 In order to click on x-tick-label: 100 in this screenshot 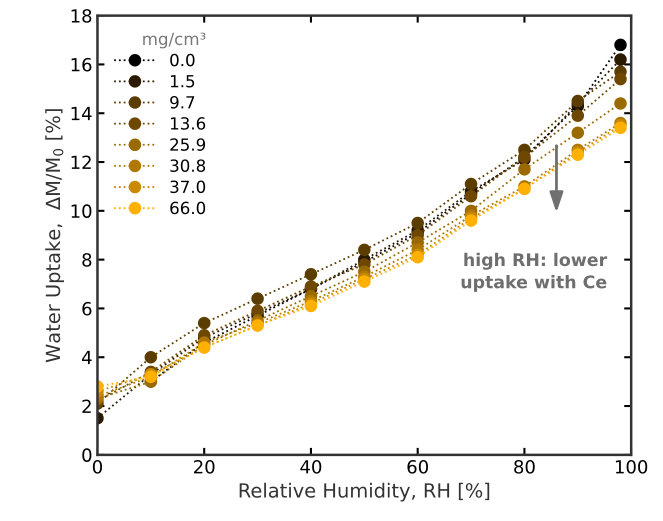, I will do `click(632, 467)`.